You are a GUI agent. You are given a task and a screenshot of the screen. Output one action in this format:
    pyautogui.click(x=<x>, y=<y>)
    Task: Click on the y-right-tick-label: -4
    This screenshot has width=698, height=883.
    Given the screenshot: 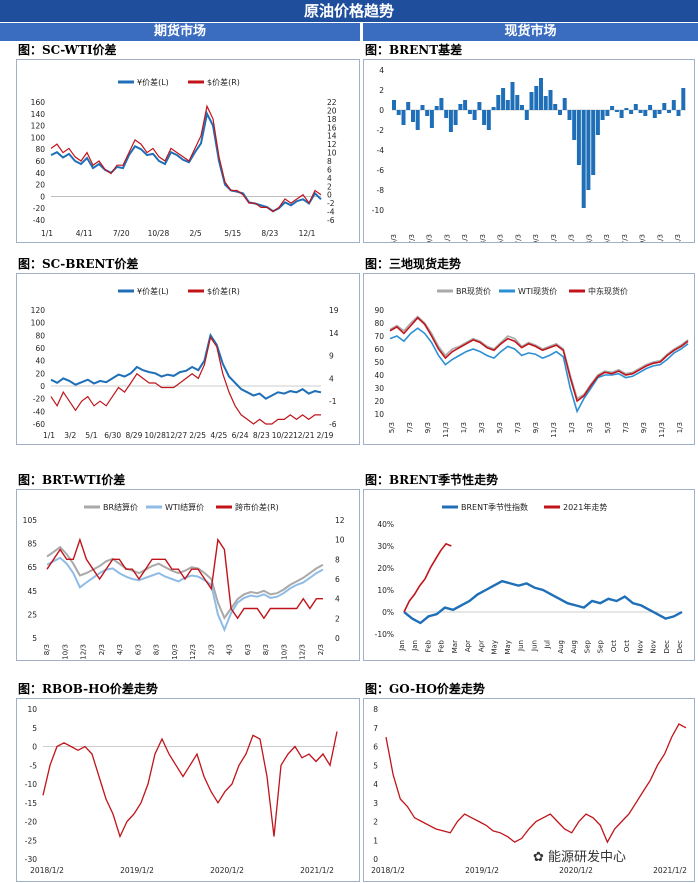 What is the action you would take?
    pyautogui.click(x=331, y=212)
    